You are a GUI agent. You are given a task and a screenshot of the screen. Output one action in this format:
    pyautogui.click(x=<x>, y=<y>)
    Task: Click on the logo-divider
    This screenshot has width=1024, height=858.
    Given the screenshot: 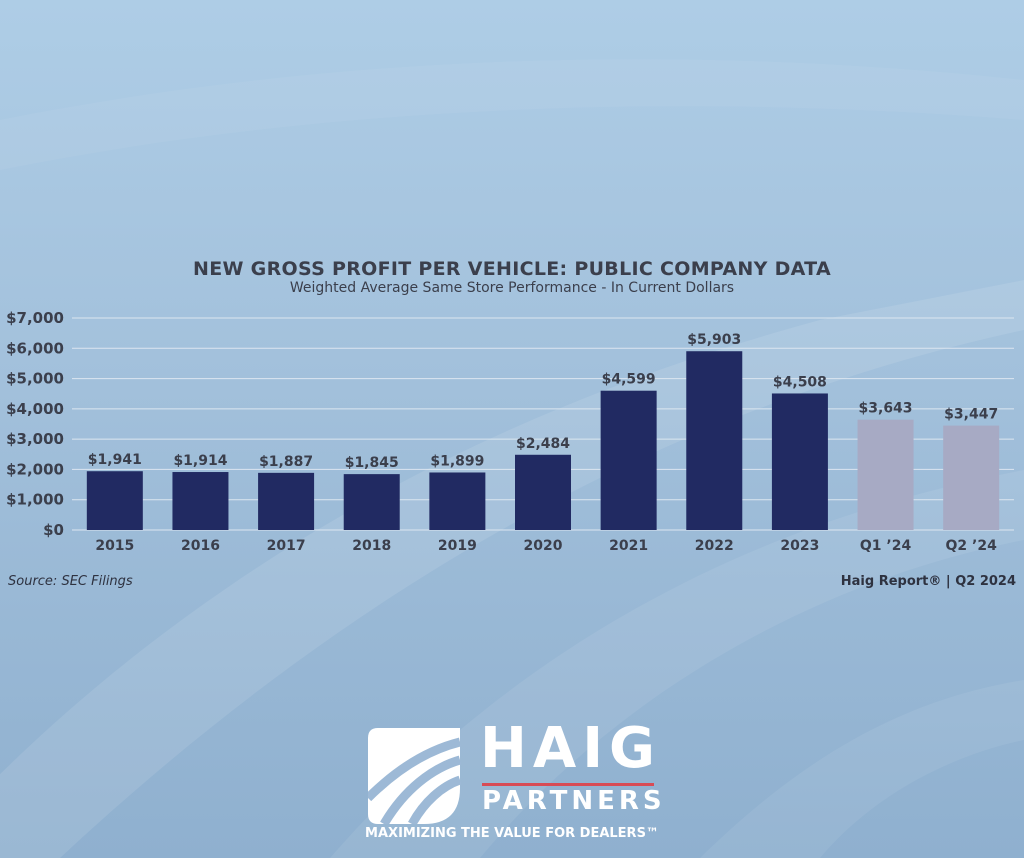 What is the action you would take?
    pyautogui.click(x=568, y=784)
    